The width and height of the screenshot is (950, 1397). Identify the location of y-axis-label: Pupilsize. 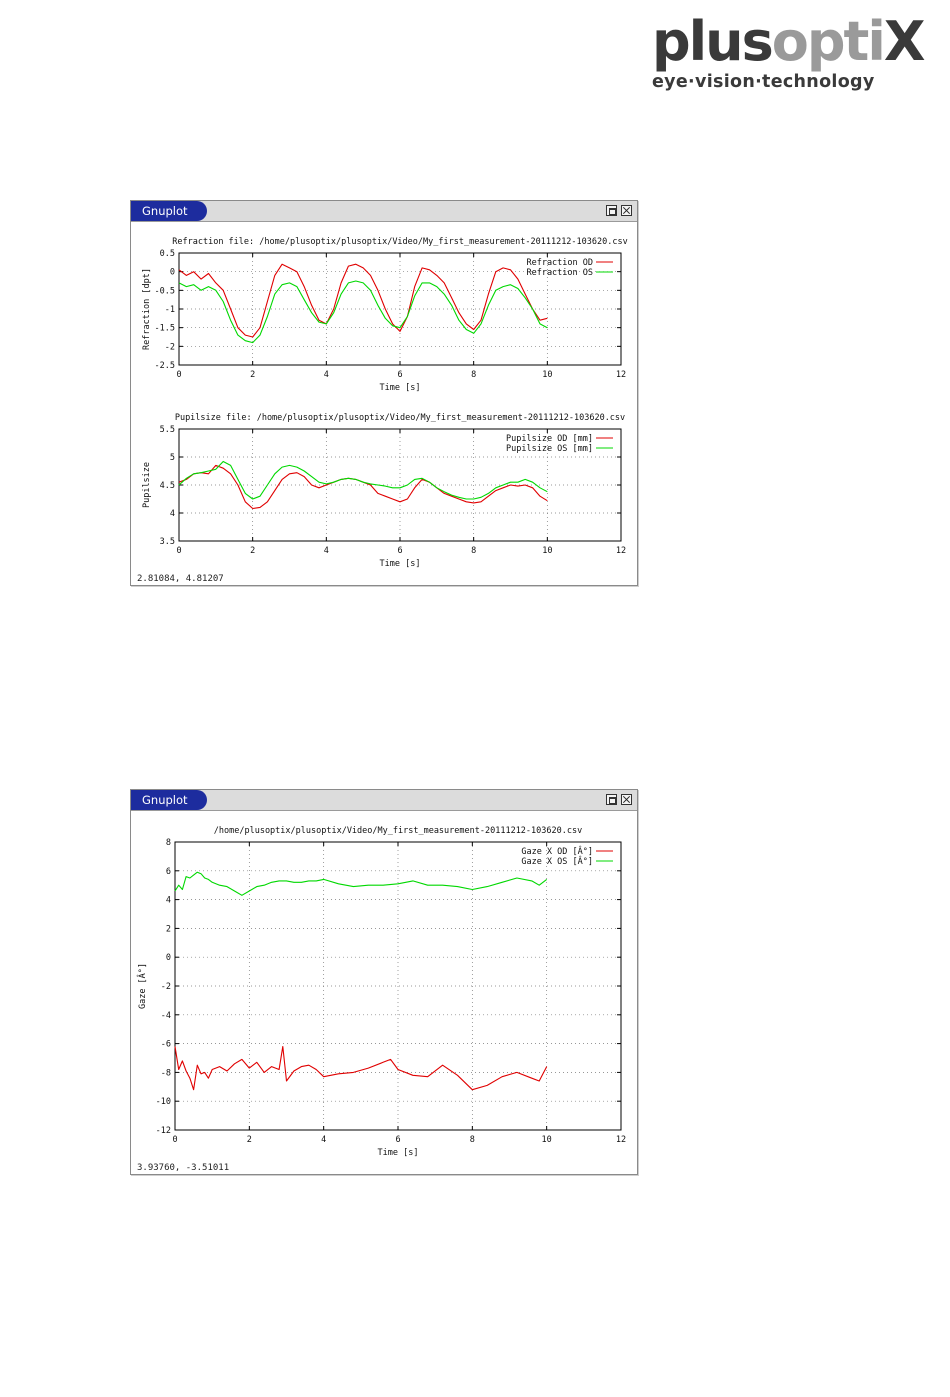
(147, 485).